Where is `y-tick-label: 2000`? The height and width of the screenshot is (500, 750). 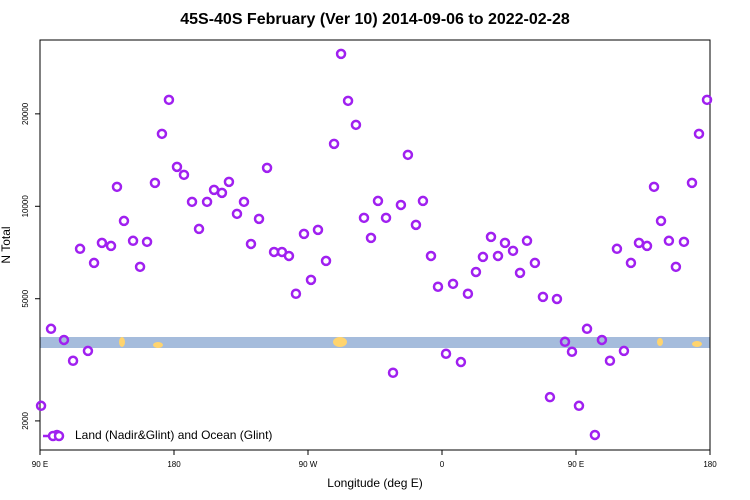 y-tick-label: 2000 is located at coordinates (25, 420).